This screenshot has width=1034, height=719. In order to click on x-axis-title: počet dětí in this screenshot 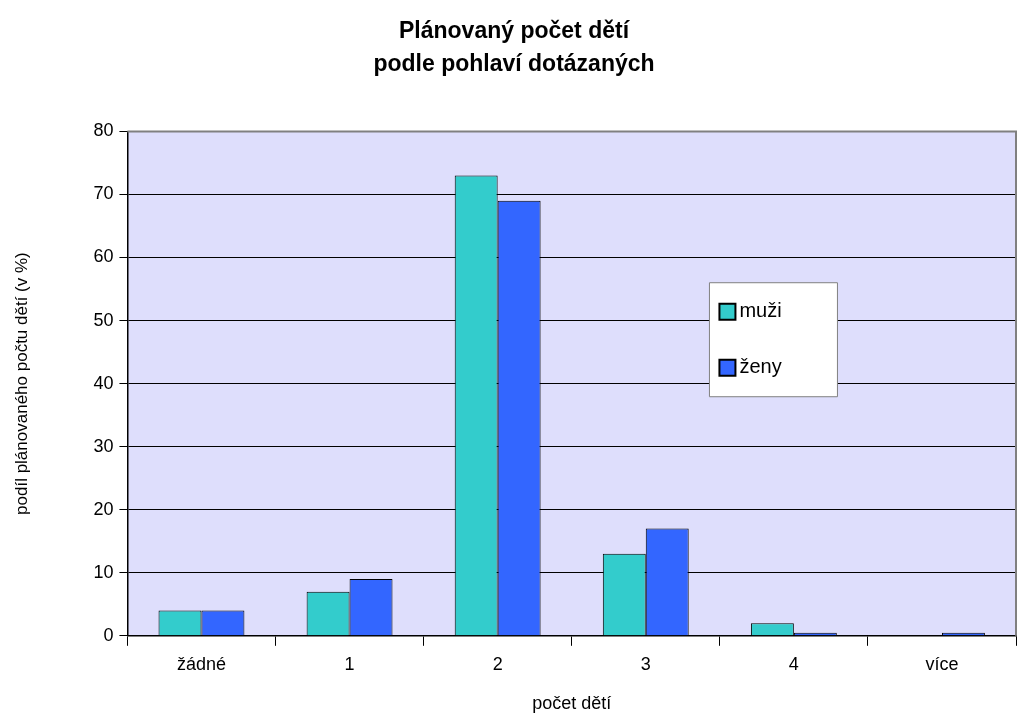, I will do `click(572, 703)`.